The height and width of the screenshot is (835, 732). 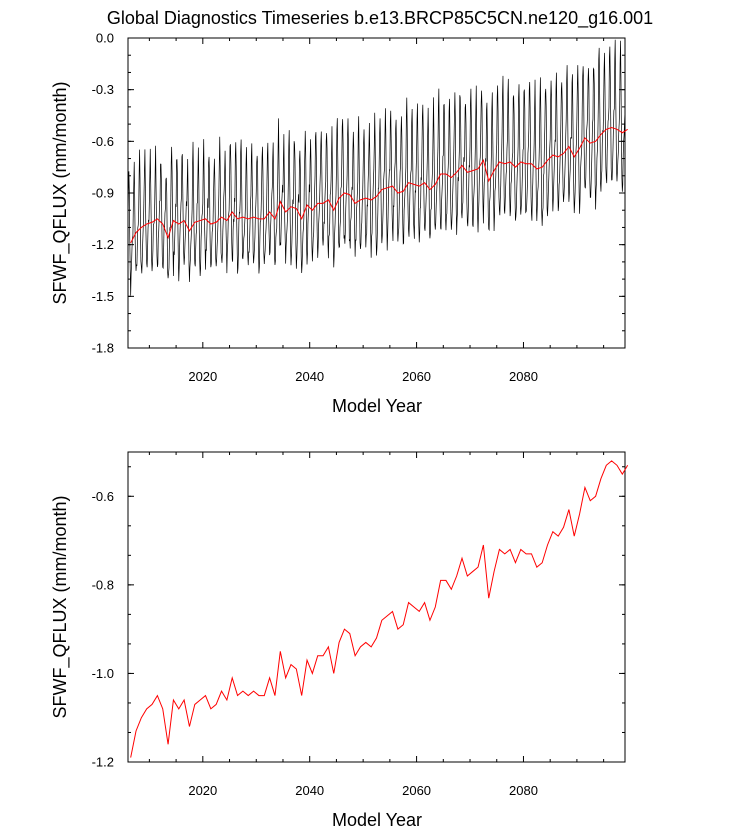 What do you see at coordinates (202, 376) in the screenshot?
I see `monthly-x-tick-label: 2020` at bounding box center [202, 376].